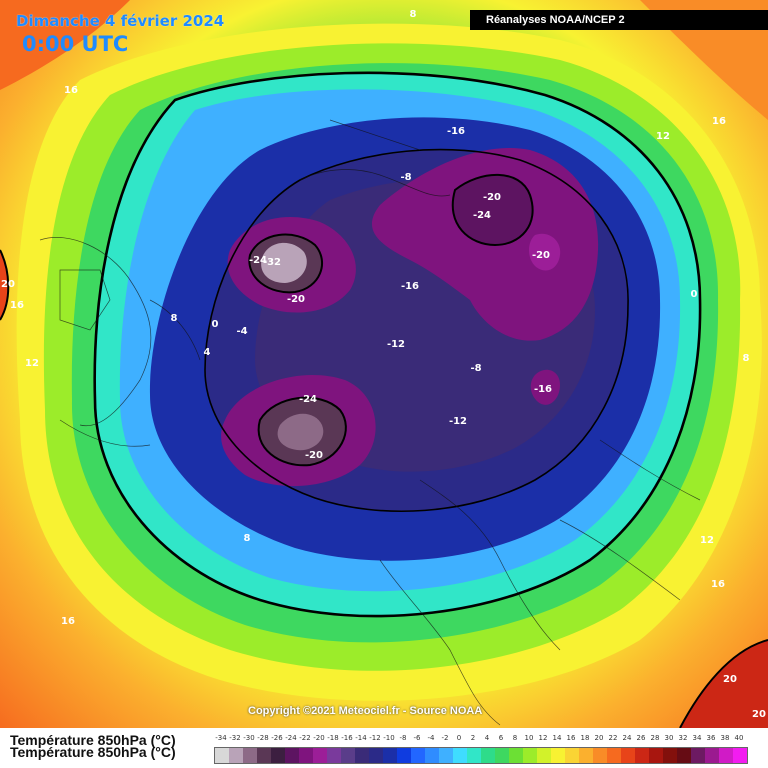 This screenshot has width=768, height=768. I want to click on cold-core-nw-inner, so click(284, 262).